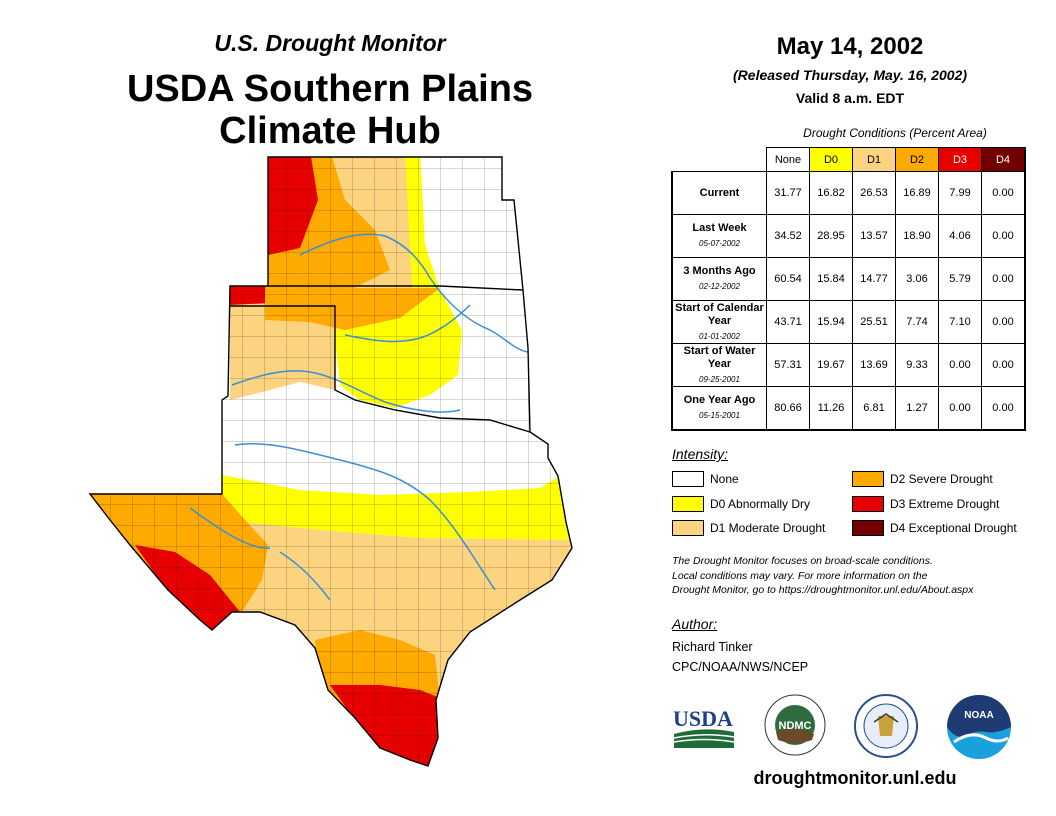  What do you see at coordinates (895, 133) in the screenshot?
I see `table-caption: Drought Conditions (Percent Area)` at bounding box center [895, 133].